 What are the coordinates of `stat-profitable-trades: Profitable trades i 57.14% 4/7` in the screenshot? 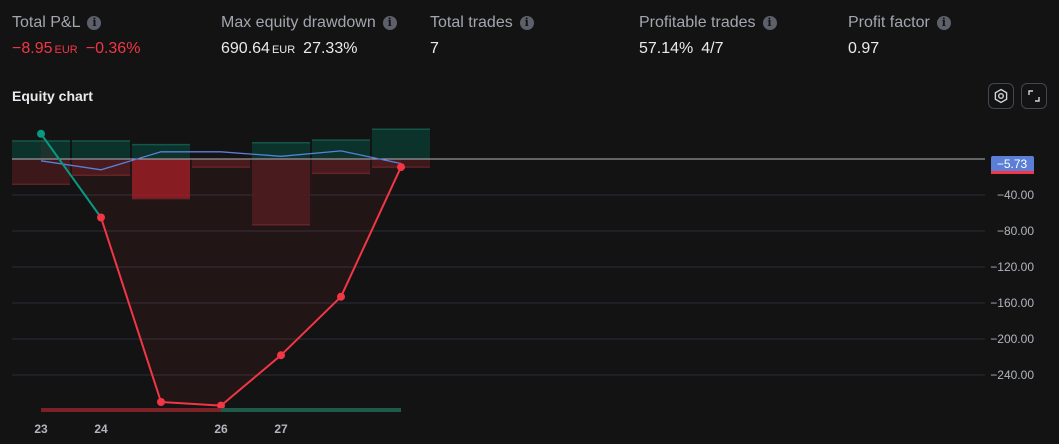 It's located at (708, 36).